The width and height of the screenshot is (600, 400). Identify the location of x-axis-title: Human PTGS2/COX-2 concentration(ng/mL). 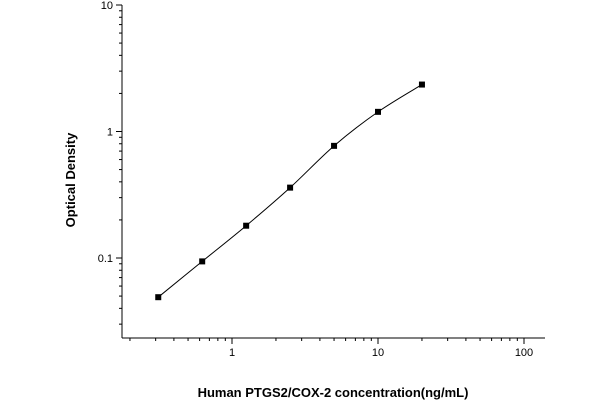
(333, 392).